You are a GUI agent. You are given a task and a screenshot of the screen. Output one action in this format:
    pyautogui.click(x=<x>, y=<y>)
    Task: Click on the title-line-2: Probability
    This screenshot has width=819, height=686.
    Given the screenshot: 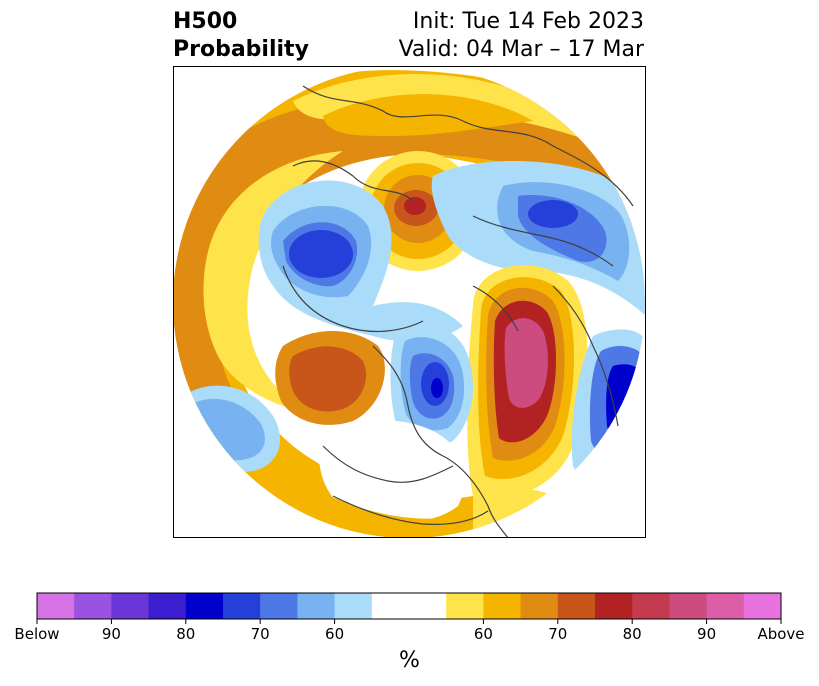 What is the action you would take?
    pyautogui.click(x=241, y=49)
    